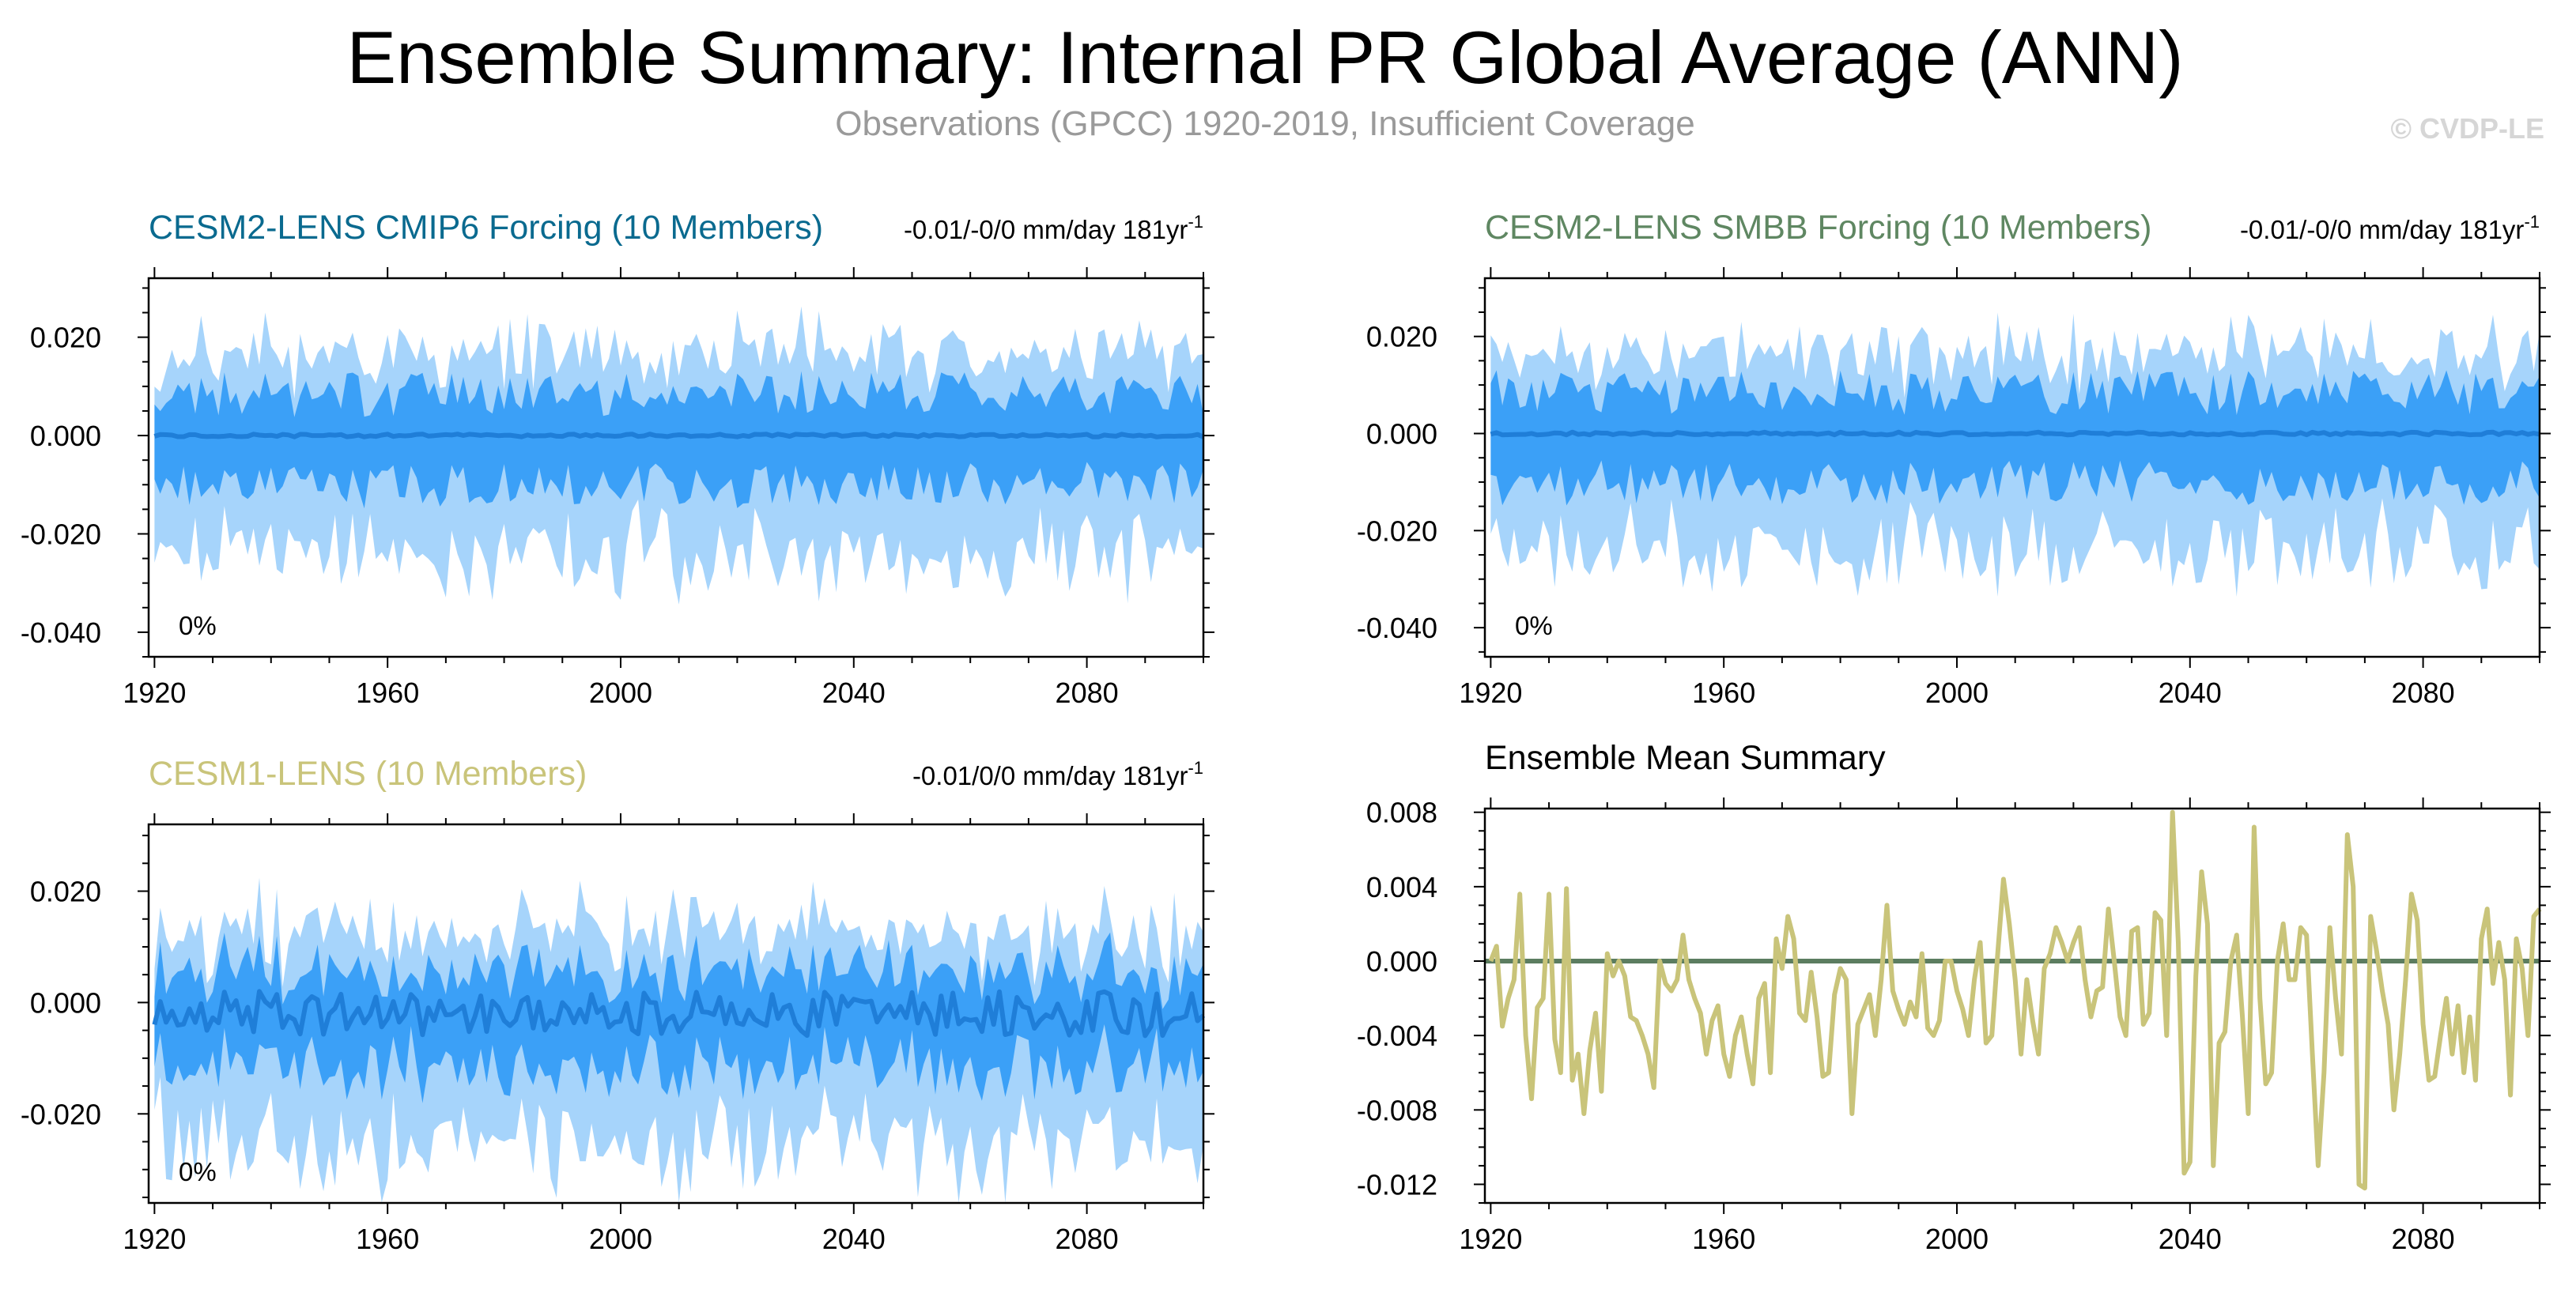 The image size is (2576, 1297). What do you see at coordinates (1401, 887) in the screenshot?
I see `y-tick-label: 0.004` at bounding box center [1401, 887].